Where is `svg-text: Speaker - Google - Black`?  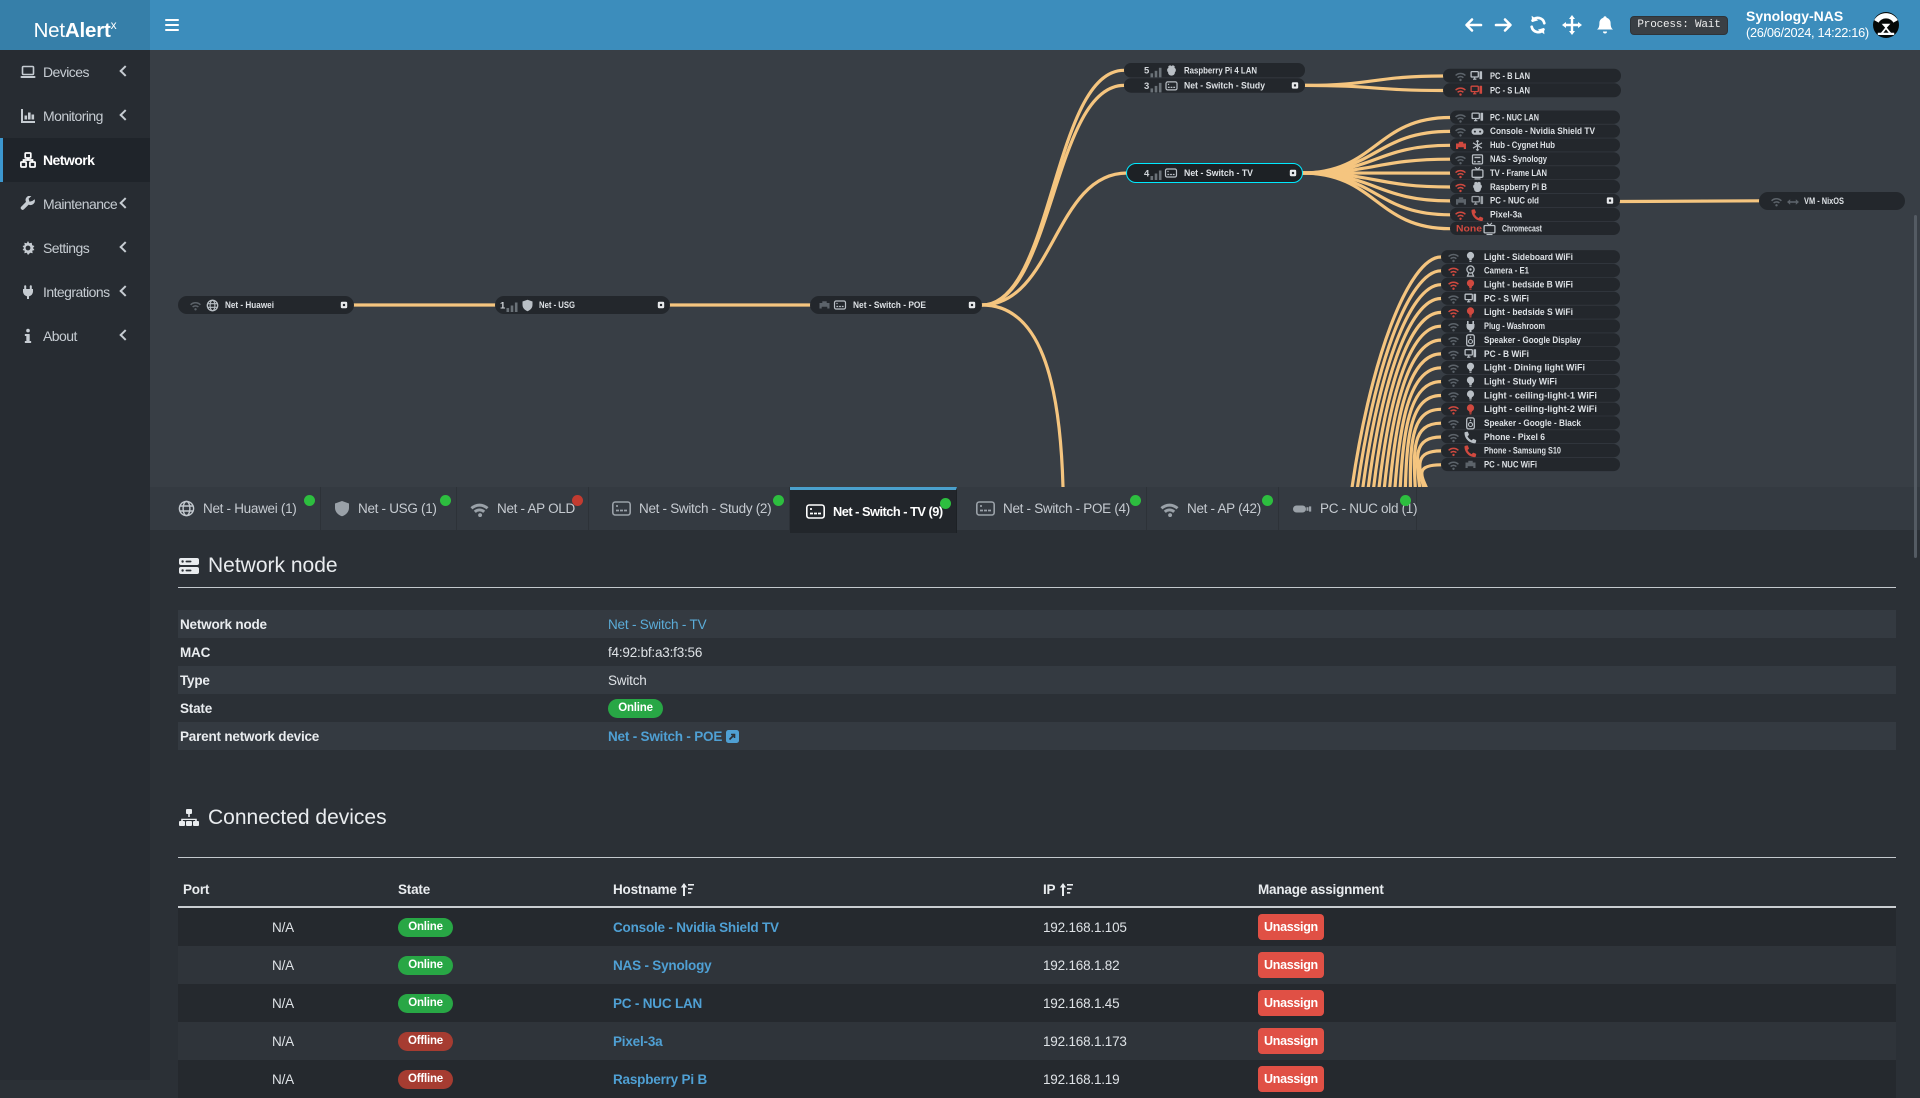
svg-text: Speaker - Google - Black is located at coordinates (1532, 423).